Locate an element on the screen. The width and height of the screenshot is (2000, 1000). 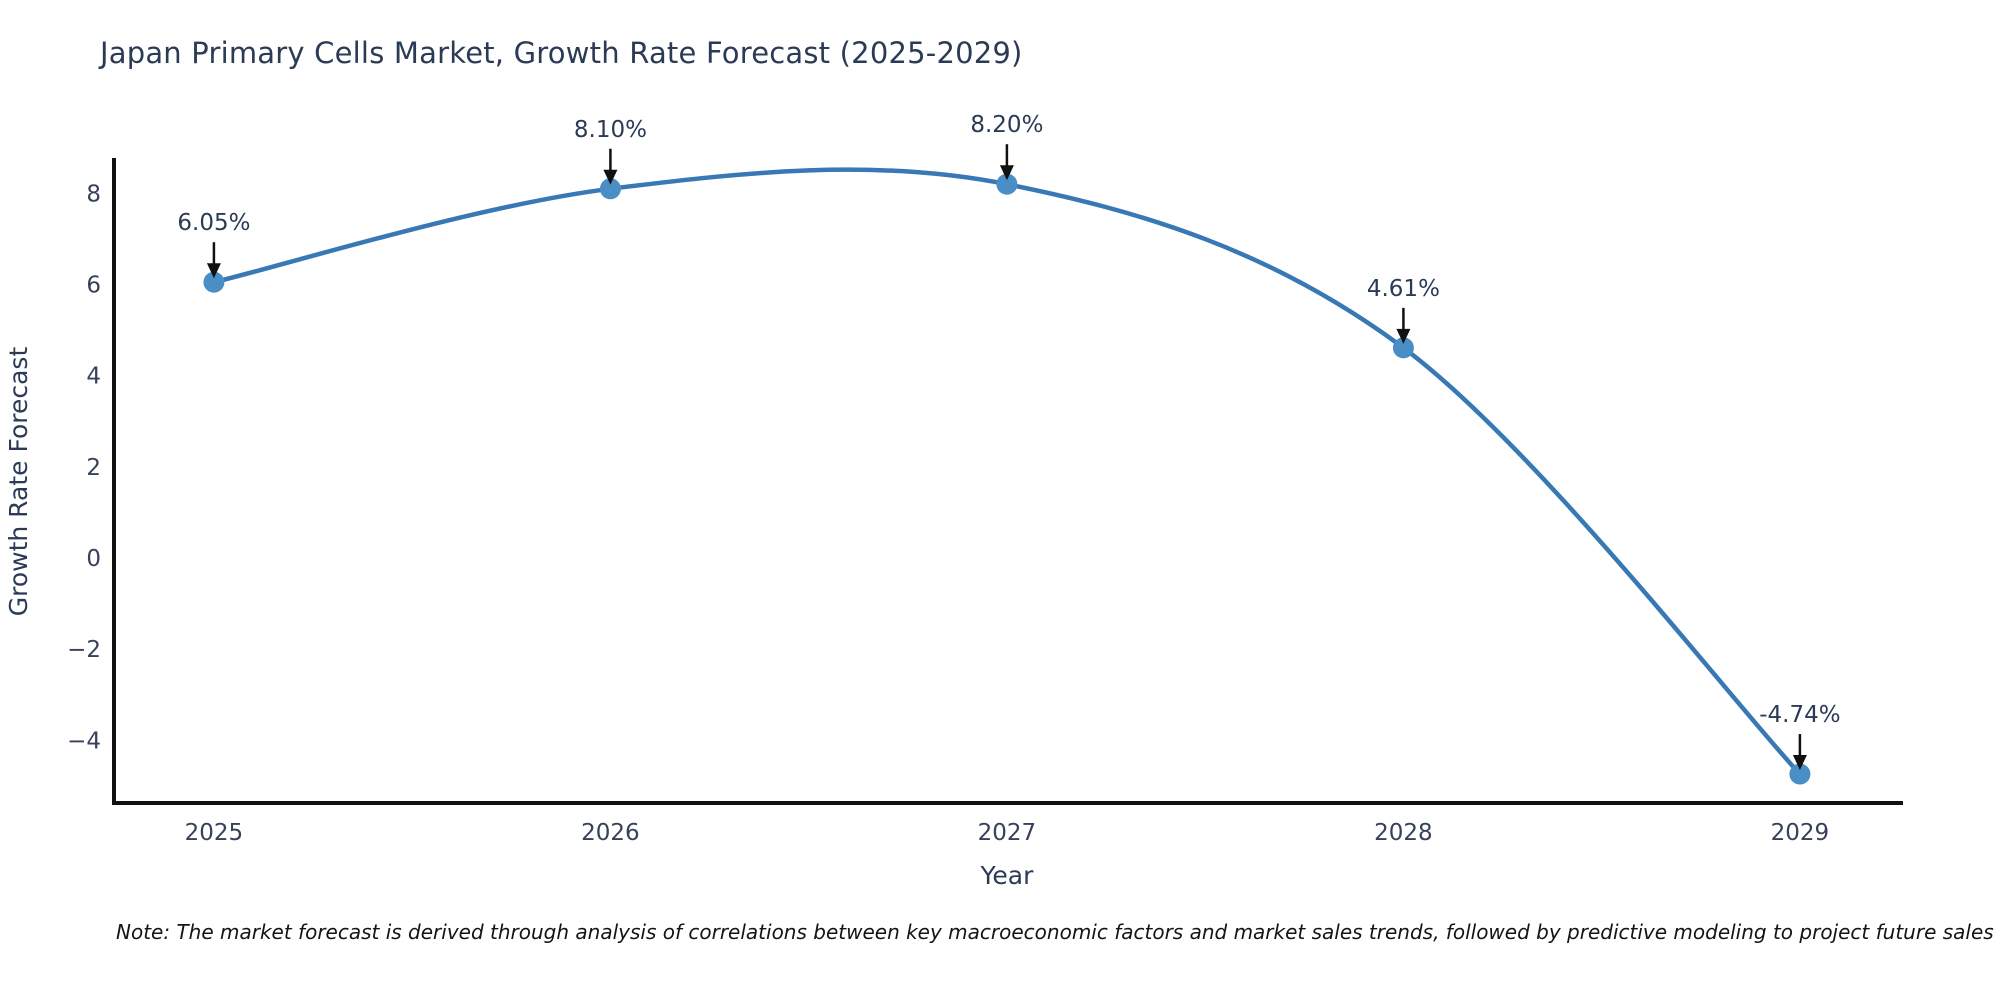
y-tick-label: 2 is located at coordinates (93, 468).